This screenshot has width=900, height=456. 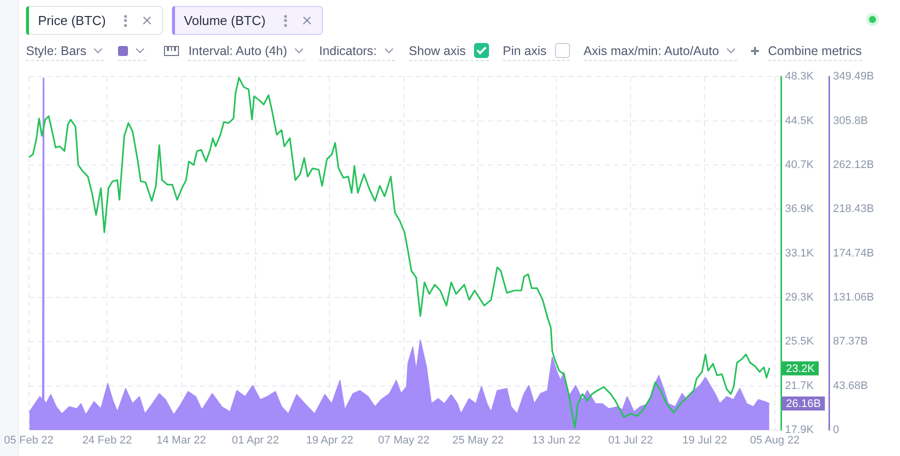 What do you see at coordinates (853, 253) in the screenshot?
I see `y2-tick-label: 174.74B` at bounding box center [853, 253].